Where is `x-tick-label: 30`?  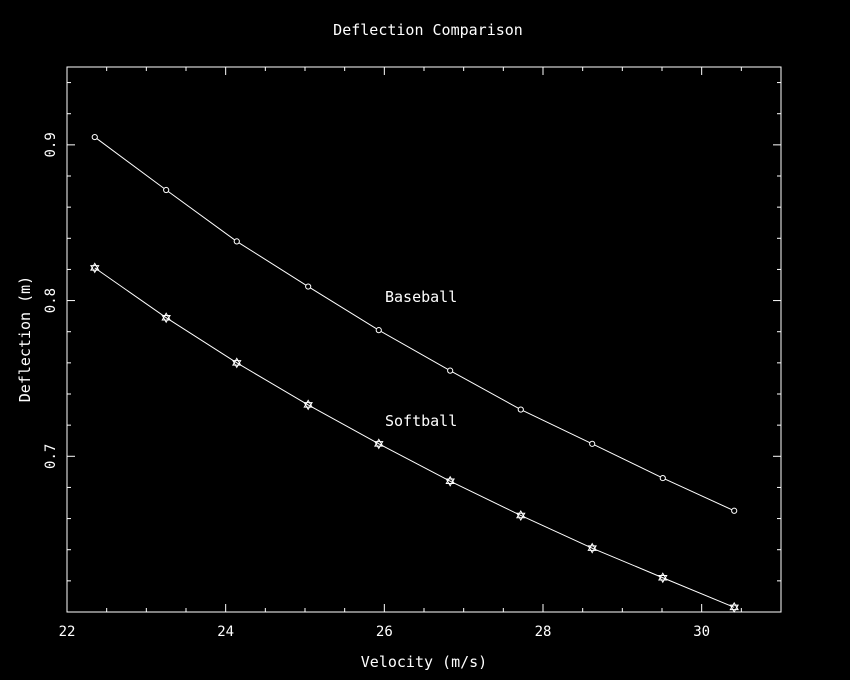 x-tick-label: 30 is located at coordinates (701, 632).